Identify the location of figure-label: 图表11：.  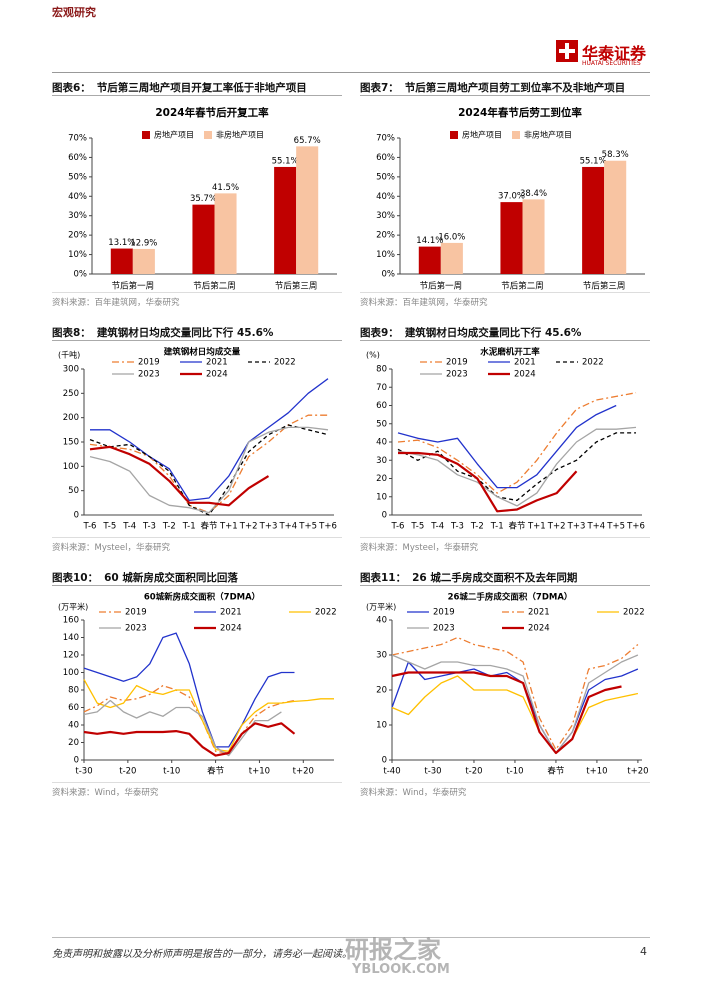
(383, 578).